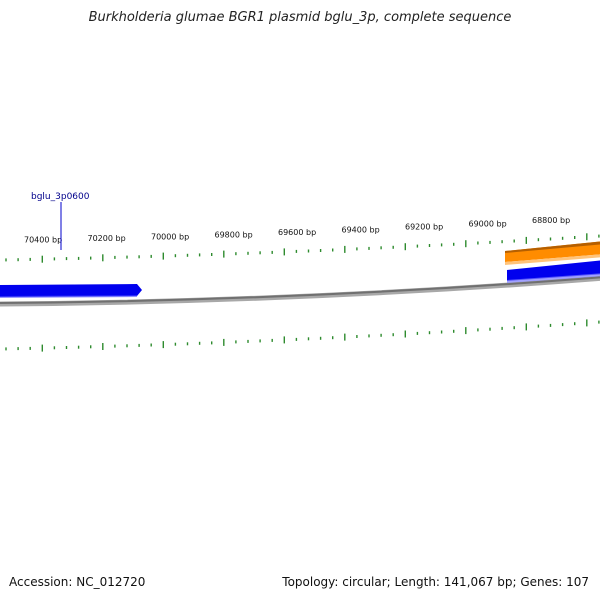 This screenshot has width=600, height=600. What do you see at coordinates (60, 197) in the screenshot?
I see `gene-label-bglu_3p0600: bglu_3p0600` at bounding box center [60, 197].